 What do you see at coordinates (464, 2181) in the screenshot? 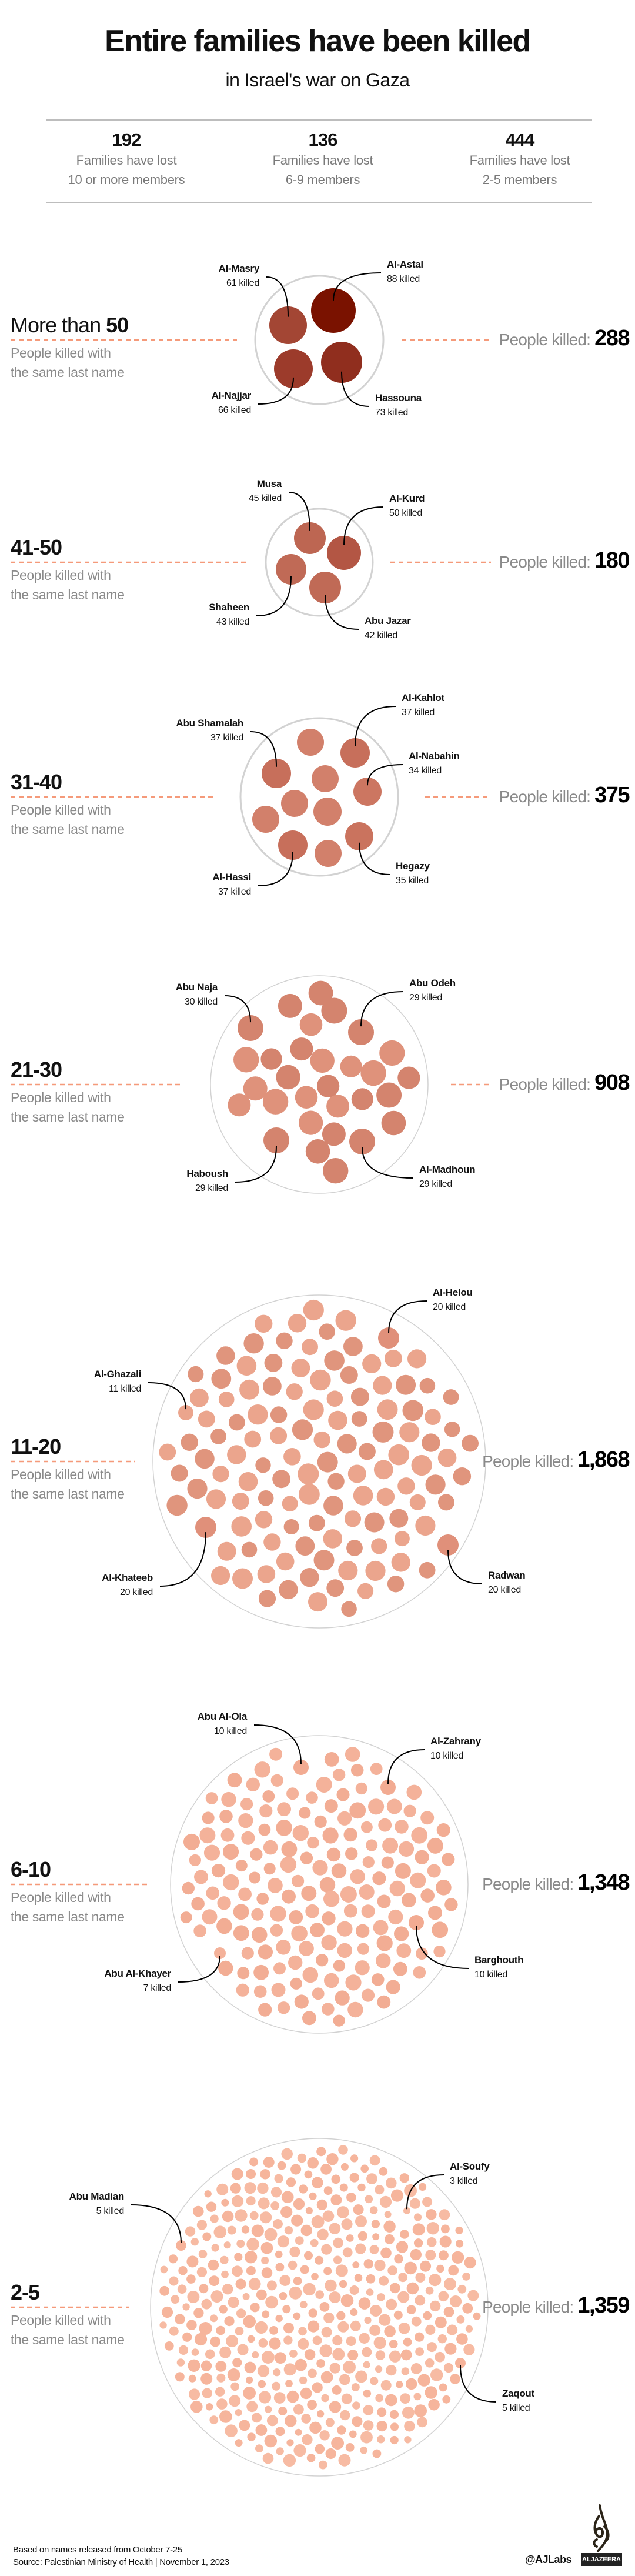
I see `family-killed-count: 3 killed` at bounding box center [464, 2181].